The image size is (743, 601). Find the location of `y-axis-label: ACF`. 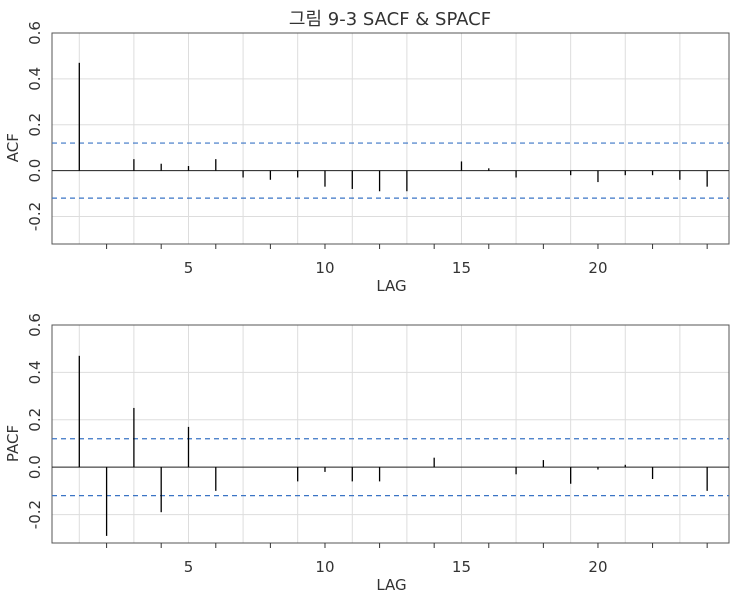

y-axis-label: ACF is located at coordinates (13, 147).